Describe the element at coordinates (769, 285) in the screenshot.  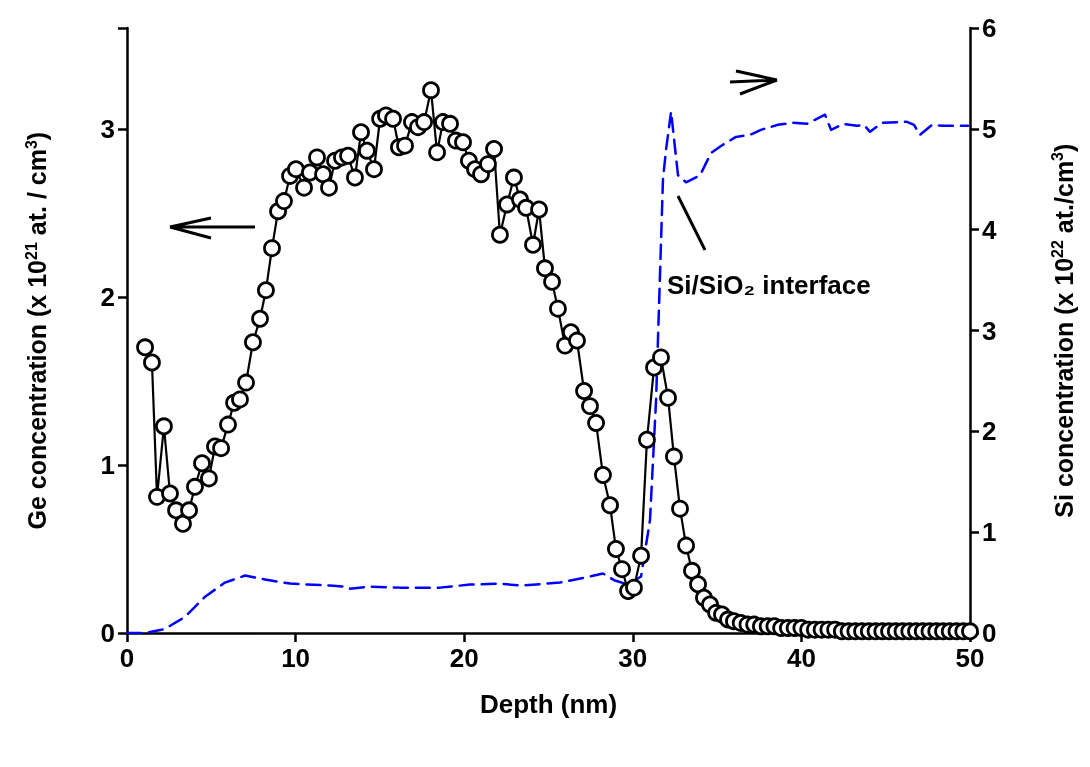
I see `annotation: Si/SiO₂ interface` at that location.